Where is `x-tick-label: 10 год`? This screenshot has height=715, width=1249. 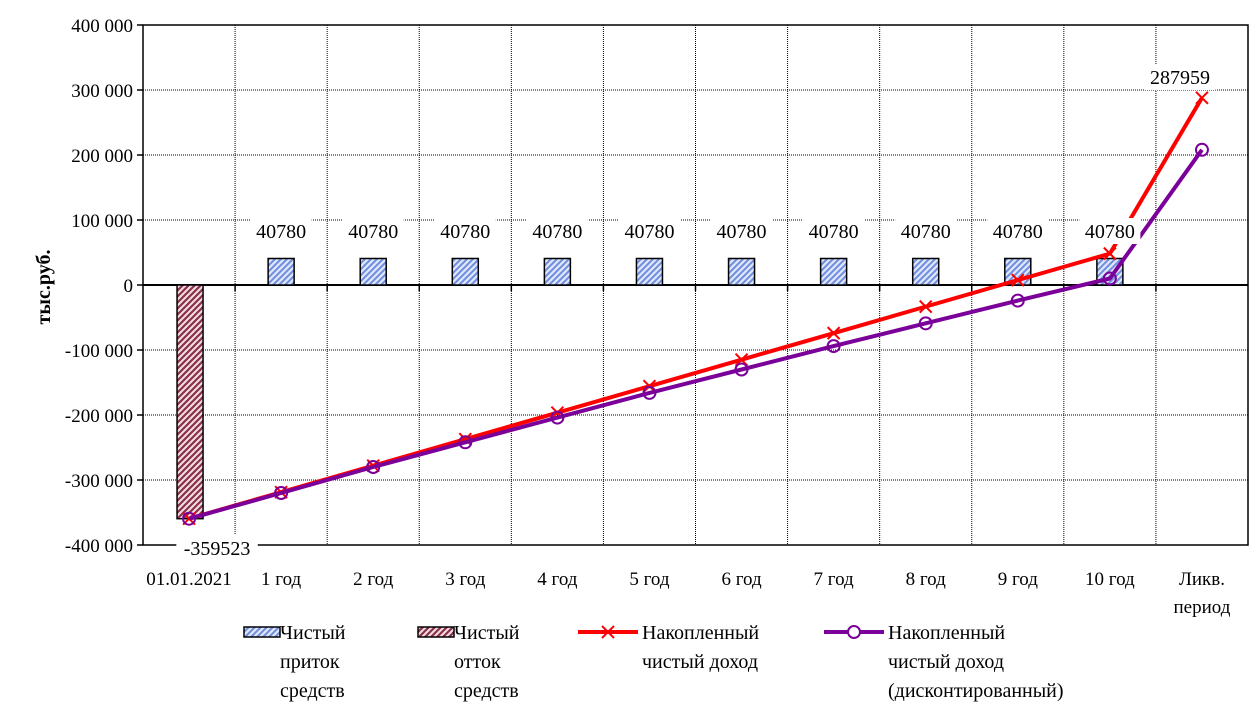 x-tick-label: 10 год is located at coordinates (1110, 579).